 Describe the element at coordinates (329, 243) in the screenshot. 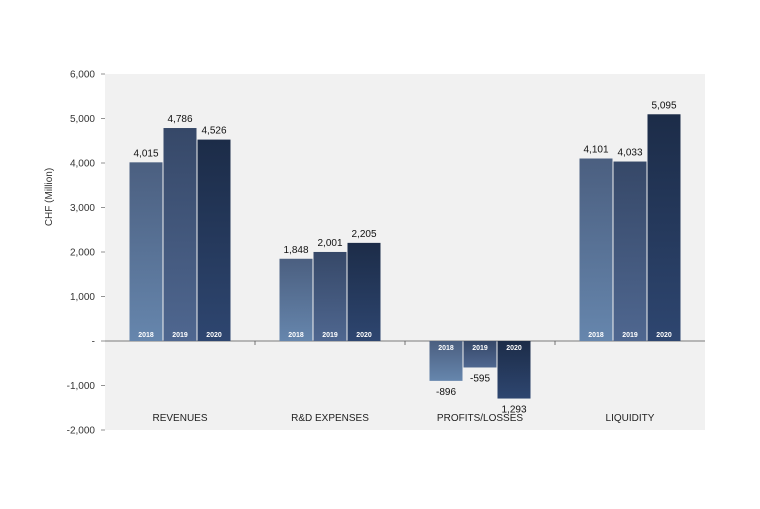

I see `bar-value-label: 2,001` at that location.